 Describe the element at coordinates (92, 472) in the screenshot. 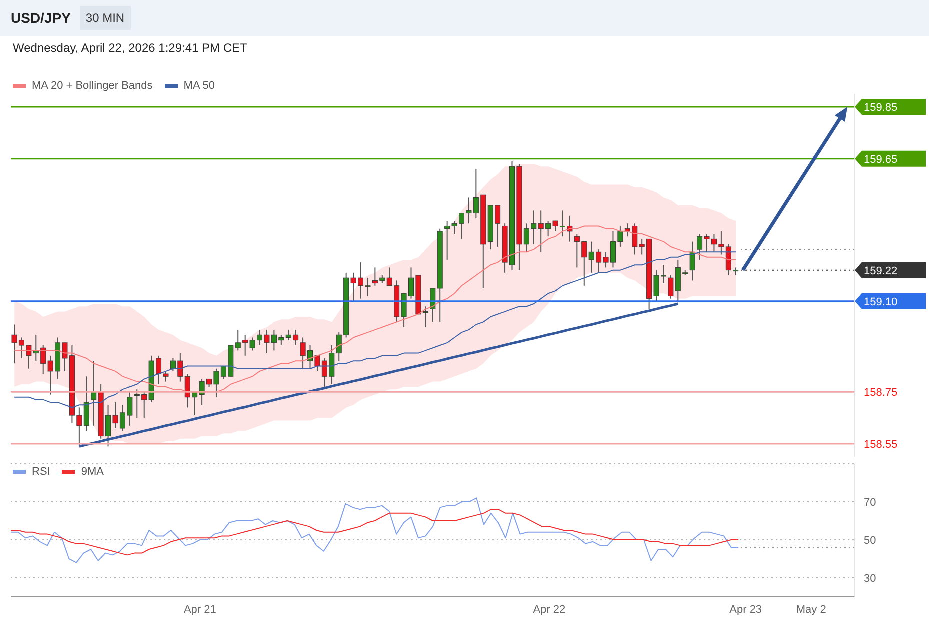

I see `legend-label: 9MA` at that location.